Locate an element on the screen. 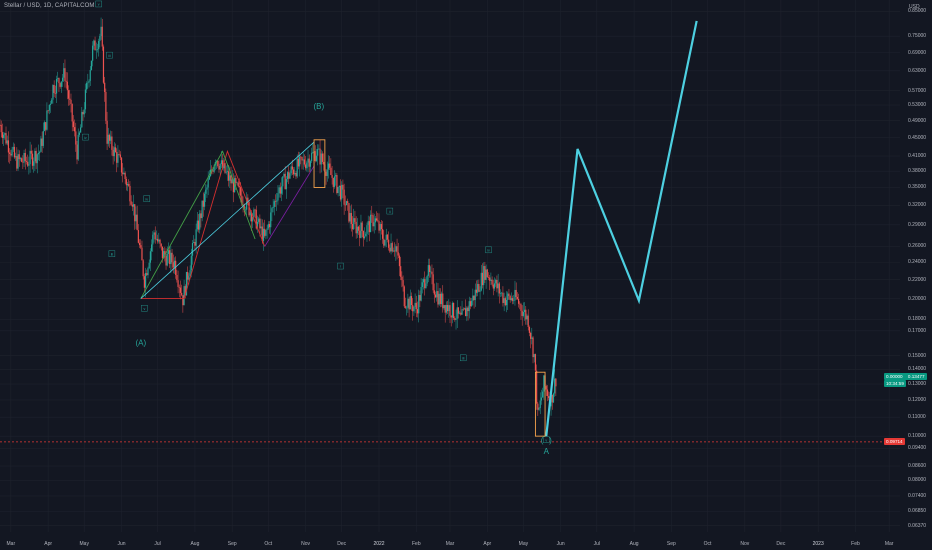  price-tick: 0.75000 is located at coordinates (917, 36).